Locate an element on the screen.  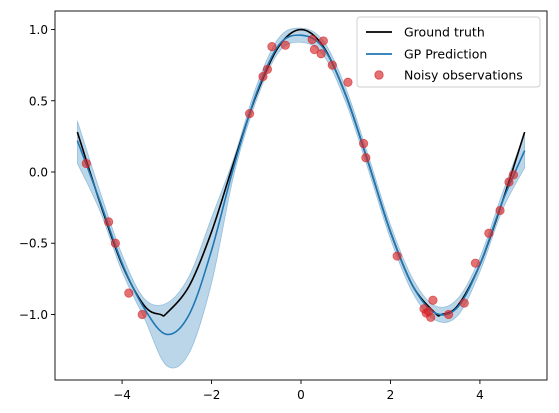
x-tick-label: −4 is located at coordinates (122, 395).